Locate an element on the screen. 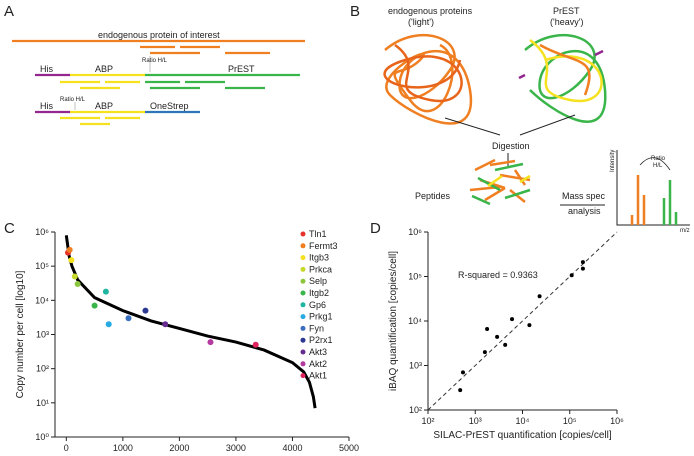  panel-letter: D is located at coordinates (375, 228).